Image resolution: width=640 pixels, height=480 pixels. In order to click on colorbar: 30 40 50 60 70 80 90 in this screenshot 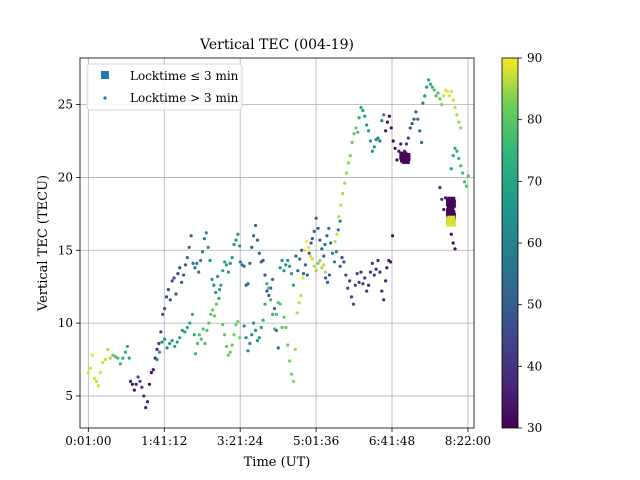, I will do `click(521, 243)`.